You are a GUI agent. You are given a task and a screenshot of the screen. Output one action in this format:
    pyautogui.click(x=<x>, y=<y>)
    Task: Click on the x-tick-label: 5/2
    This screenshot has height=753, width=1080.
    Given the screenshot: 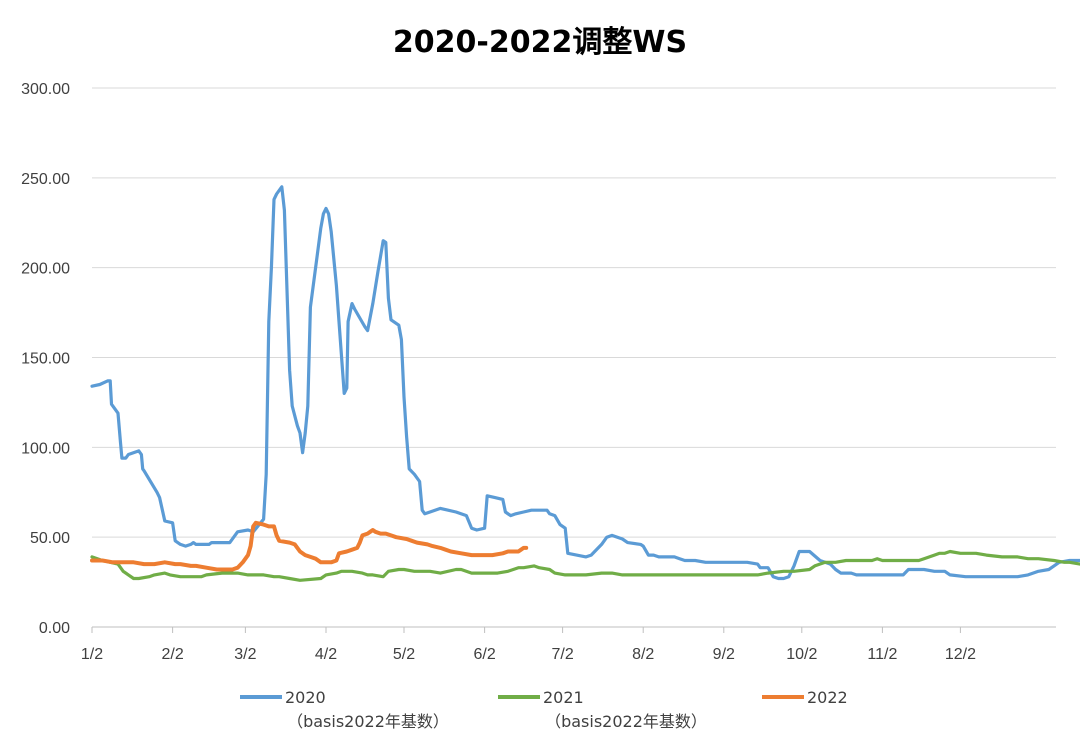 What is the action you would take?
    pyautogui.click(x=404, y=654)
    